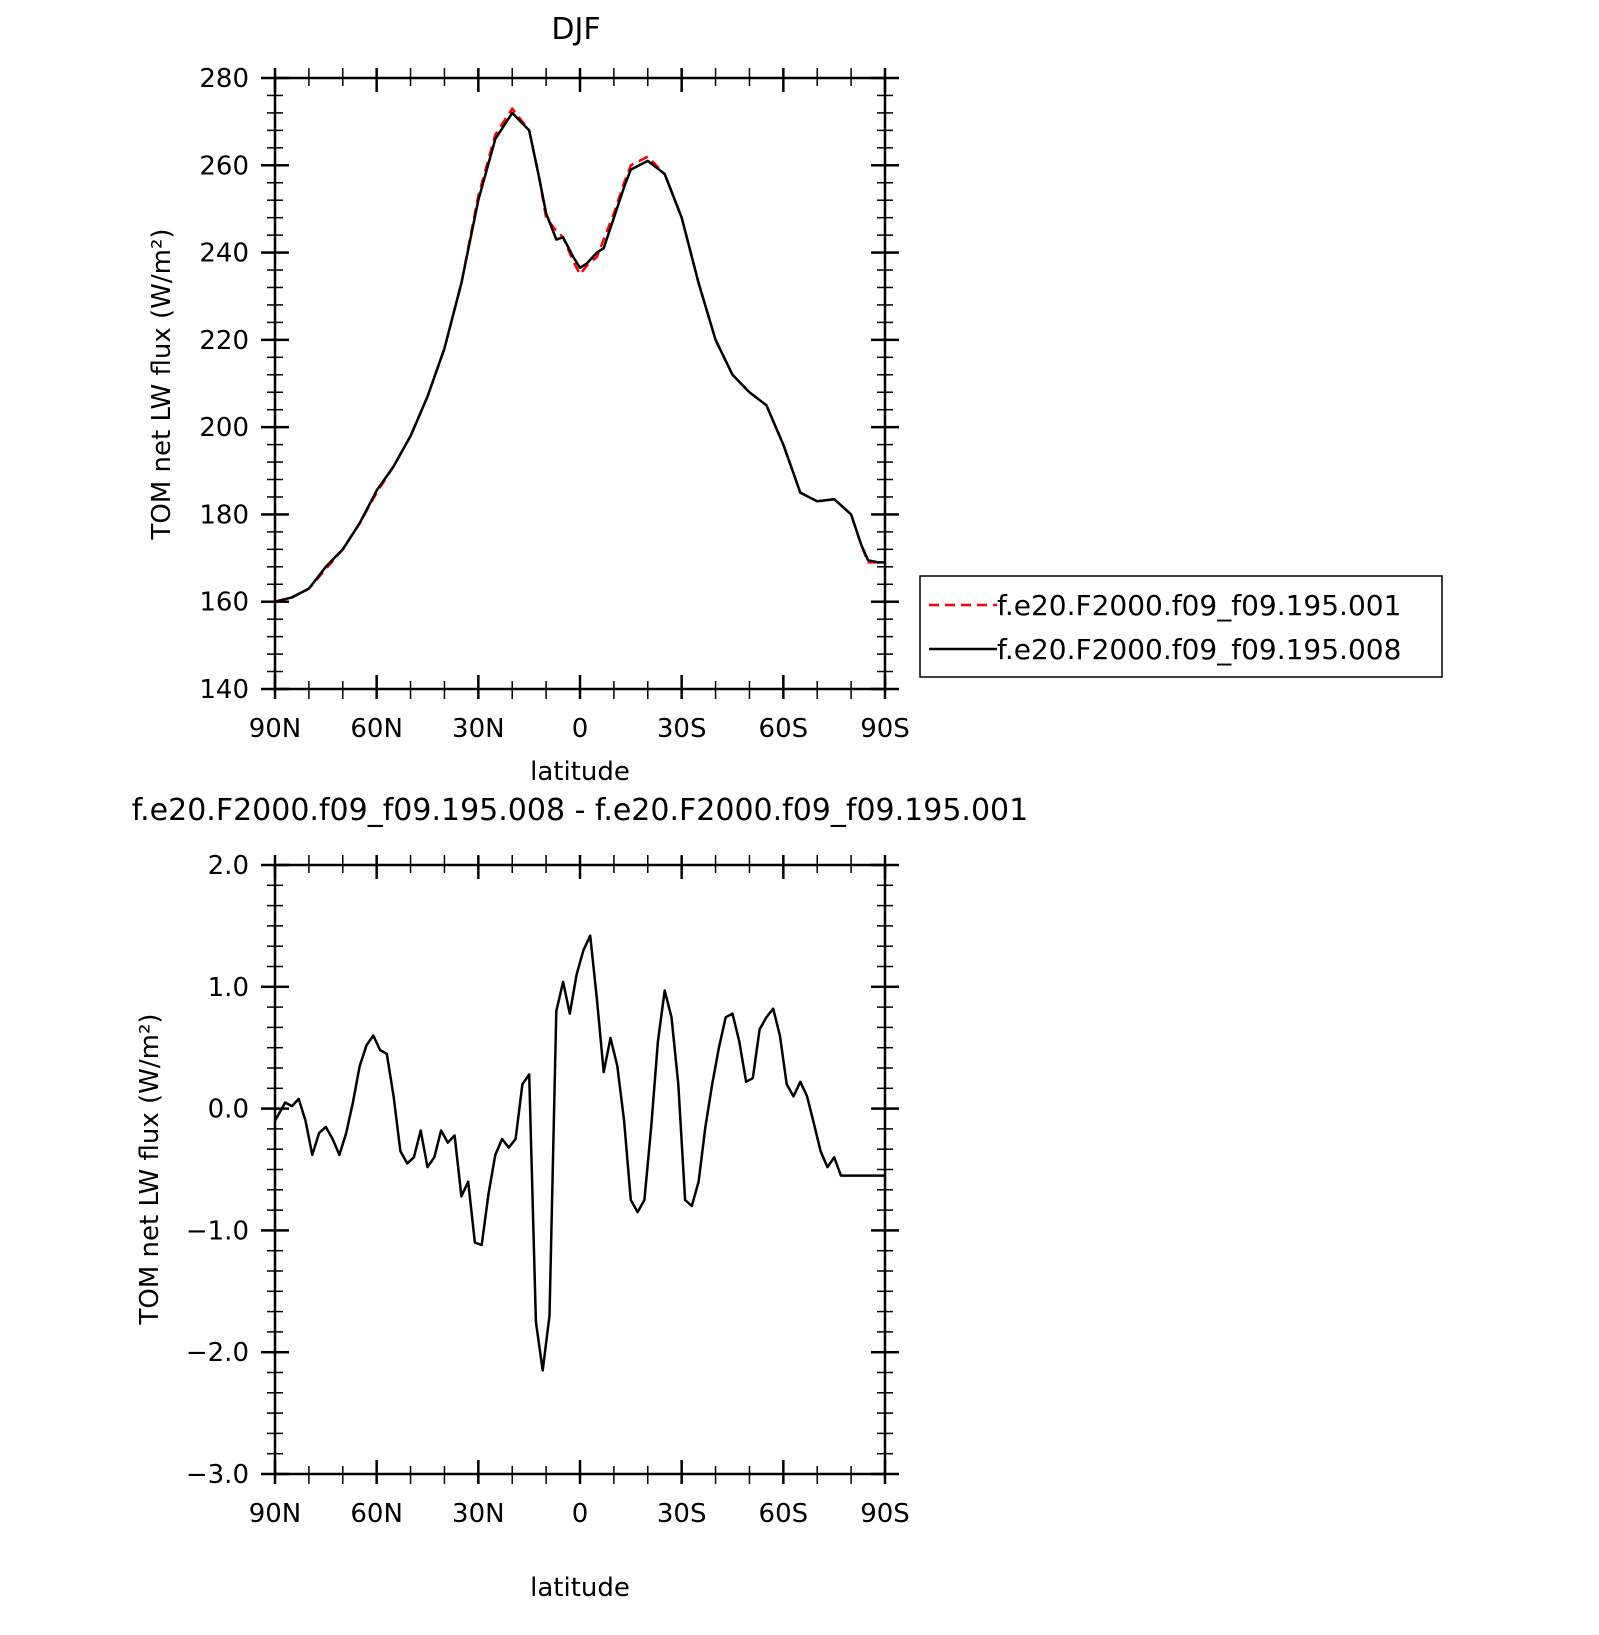 Image resolution: width=1599 pixels, height=1635 pixels. I want to click on top-x-tick-label: 30N, so click(478, 729).